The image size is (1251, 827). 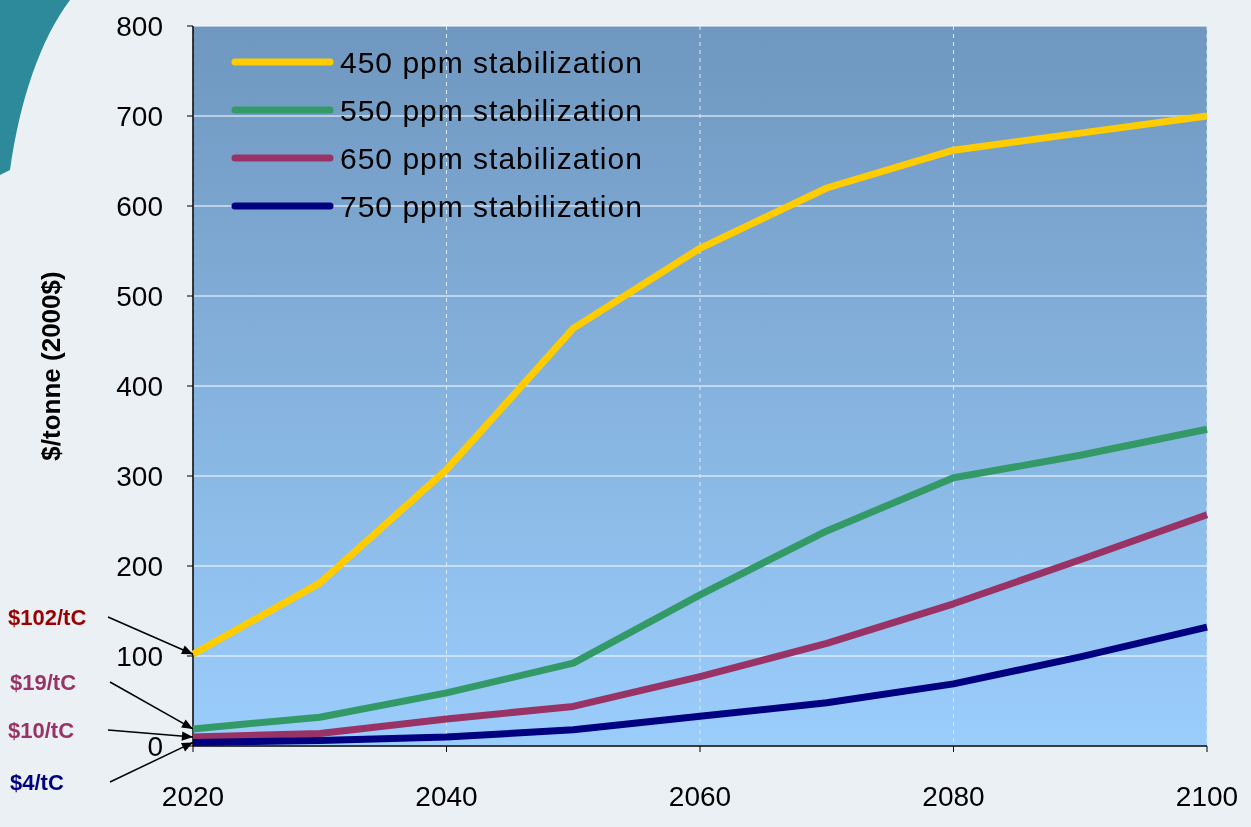 What do you see at coordinates (41, 730) in the screenshot?
I see `text: $10/tC` at bounding box center [41, 730].